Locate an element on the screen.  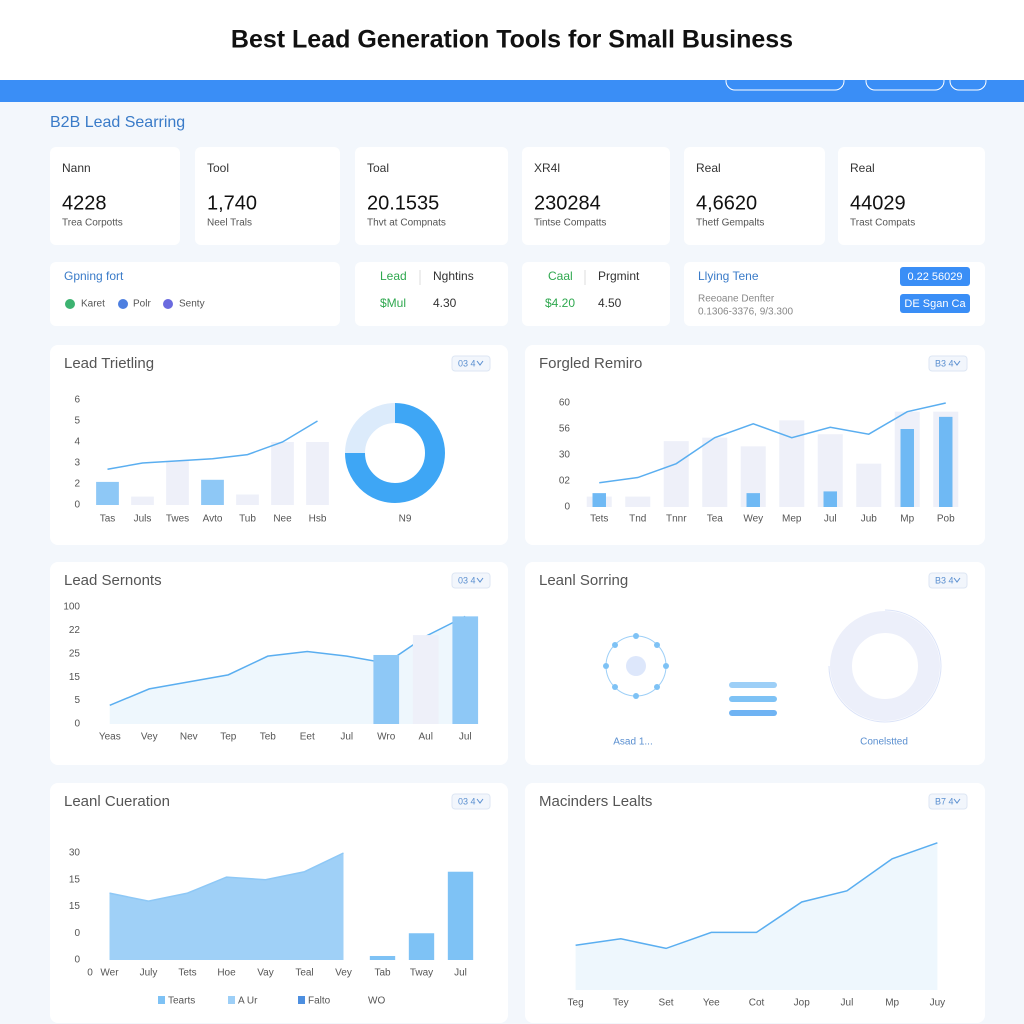
y-tick-label: 60 is located at coordinates (565, 403).